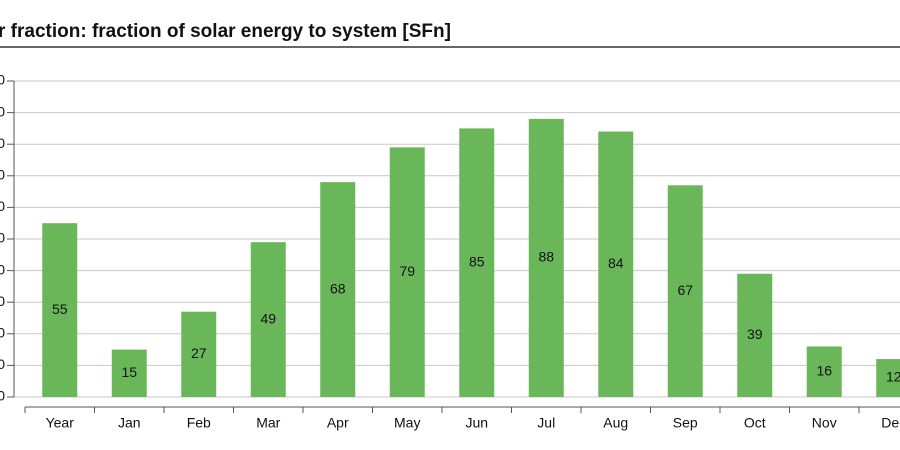  What do you see at coordinates (2, 143) in the screenshot?
I see `y-tick-label: 80` at bounding box center [2, 143].